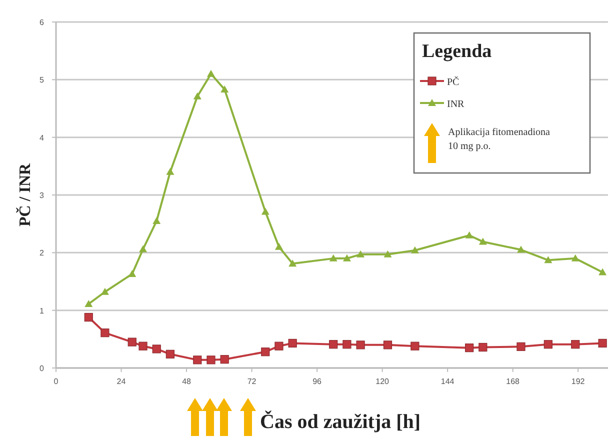 The image size is (612, 440). What do you see at coordinates (42, 22) in the screenshot?
I see `y-tick-label: 6` at bounding box center [42, 22].